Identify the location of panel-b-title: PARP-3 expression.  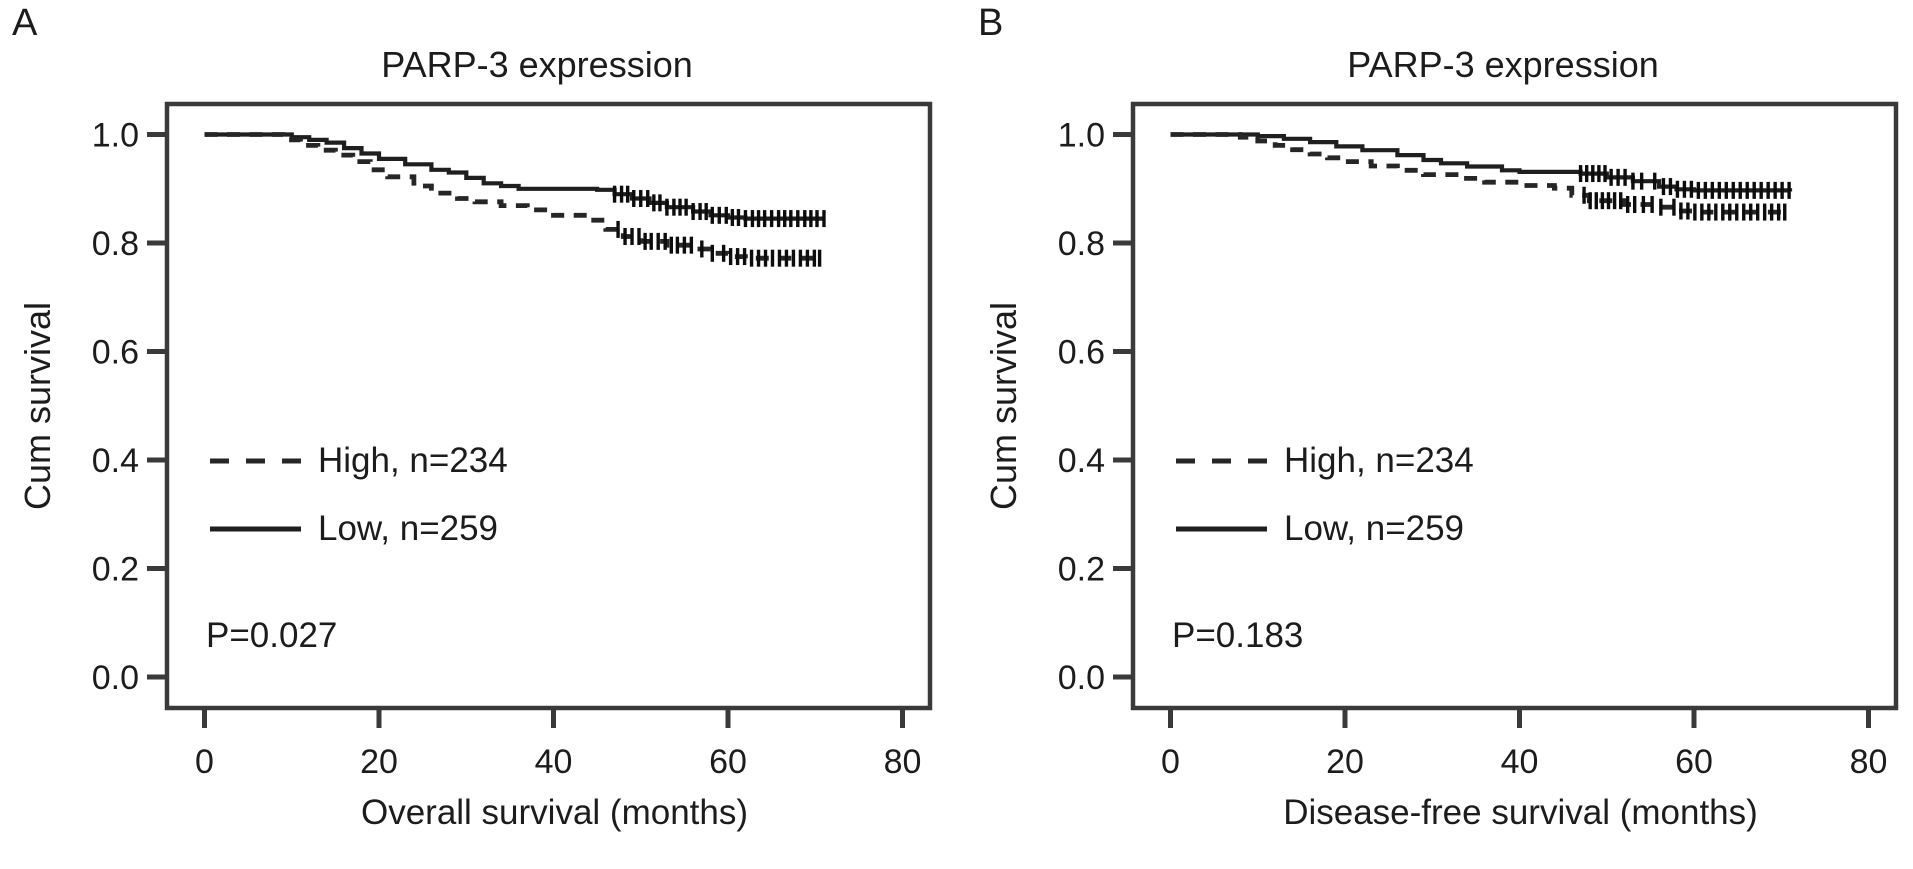
(1503, 64).